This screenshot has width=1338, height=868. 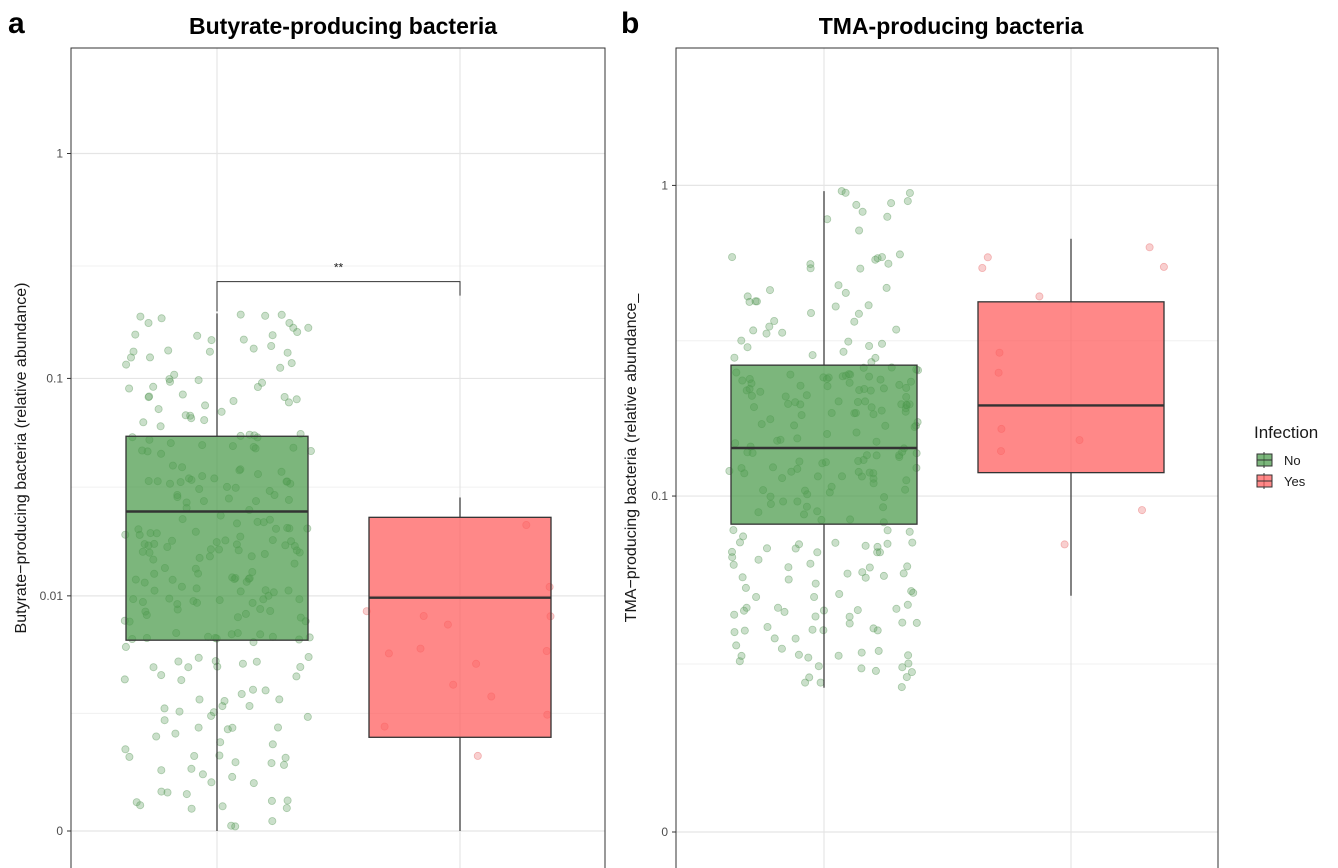 I want to click on y-ticks-b: 00.11, so click(x=663, y=508).